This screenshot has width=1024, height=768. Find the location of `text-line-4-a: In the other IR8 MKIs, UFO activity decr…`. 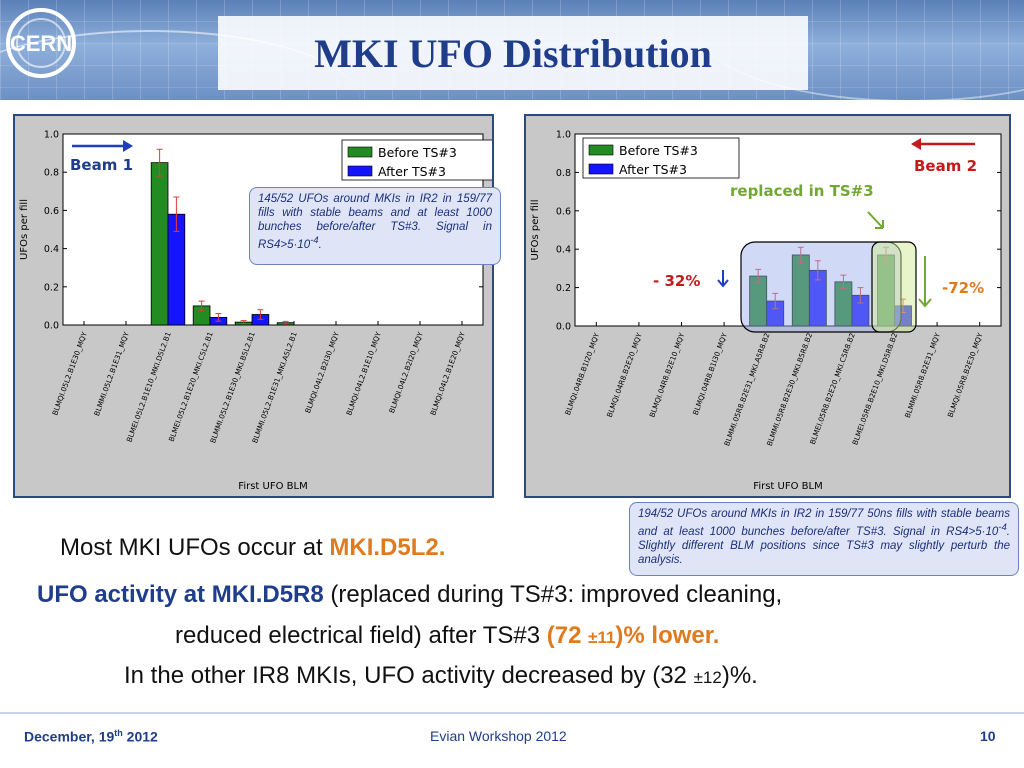

text-line-4-a: In the other IR8 MKIs, UFO activity decr… is located at coordinates (409, 675).